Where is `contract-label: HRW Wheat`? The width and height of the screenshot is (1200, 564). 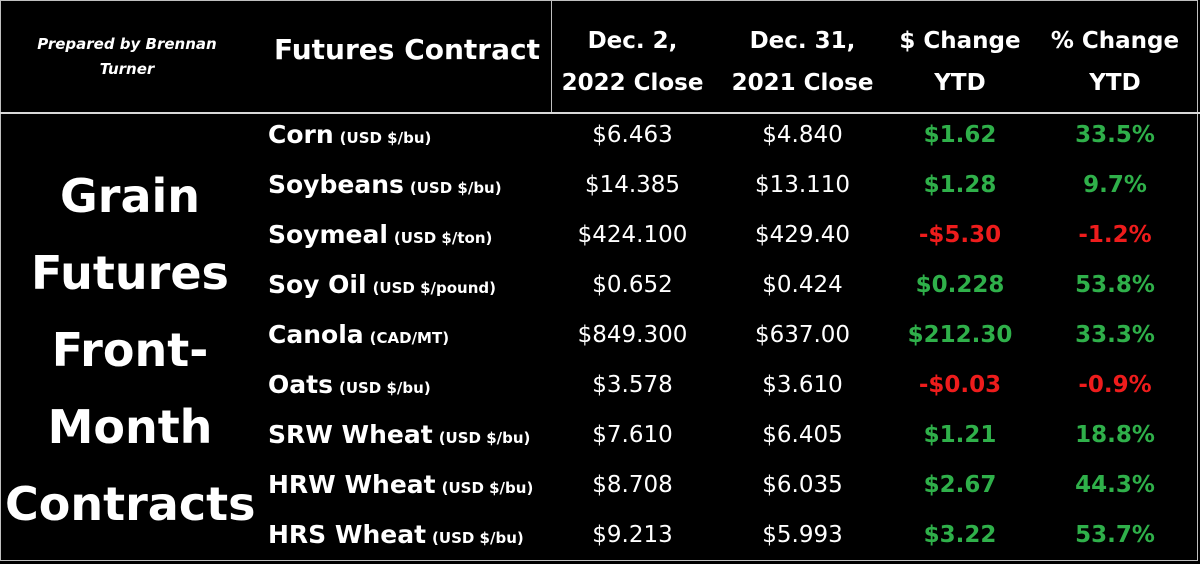 contract-label: HRW Wheat is located at coordinates (352, 484).